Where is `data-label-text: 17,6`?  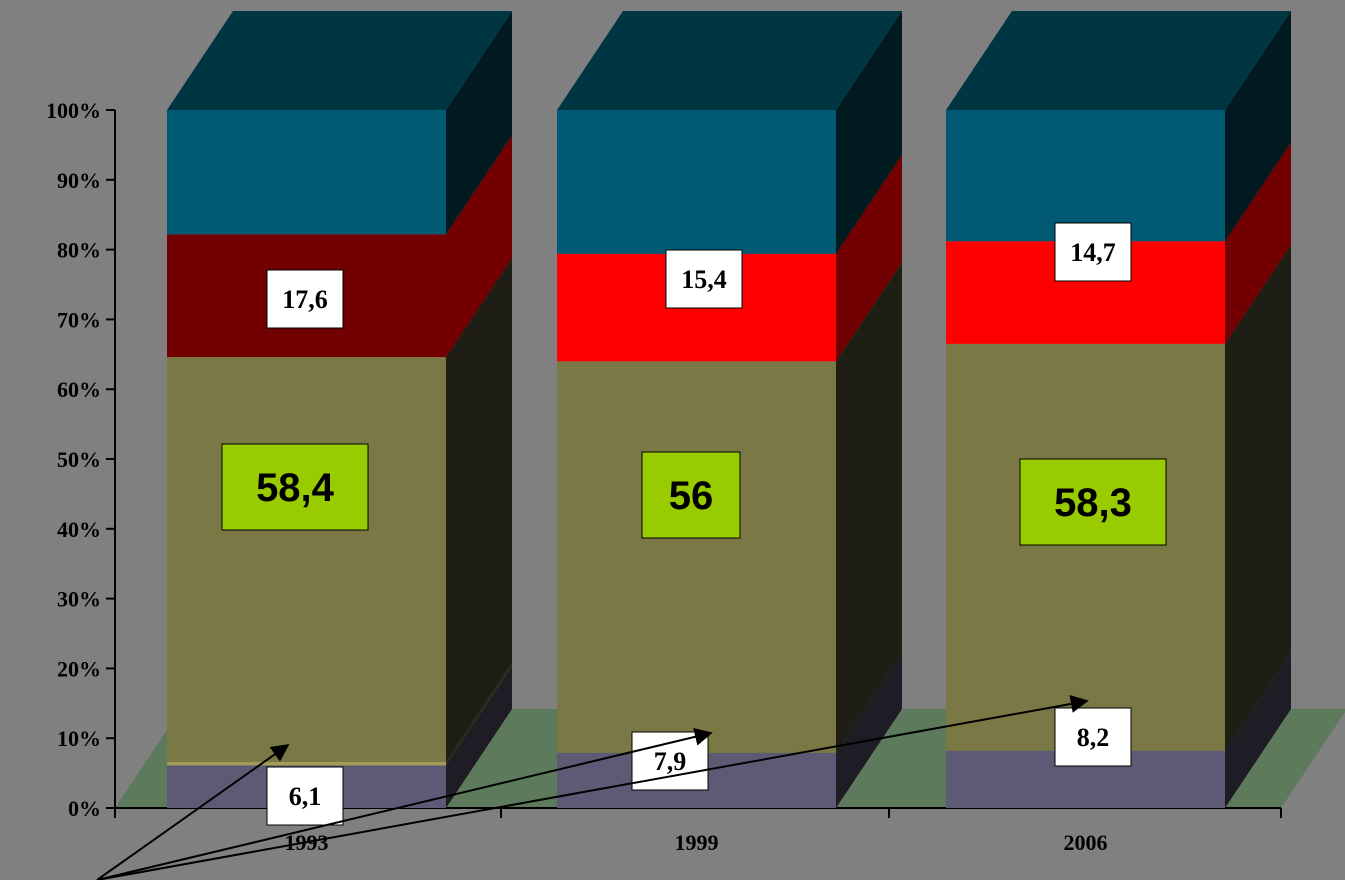 data-label-text: 17,6 is located at coordinates (305, 299).